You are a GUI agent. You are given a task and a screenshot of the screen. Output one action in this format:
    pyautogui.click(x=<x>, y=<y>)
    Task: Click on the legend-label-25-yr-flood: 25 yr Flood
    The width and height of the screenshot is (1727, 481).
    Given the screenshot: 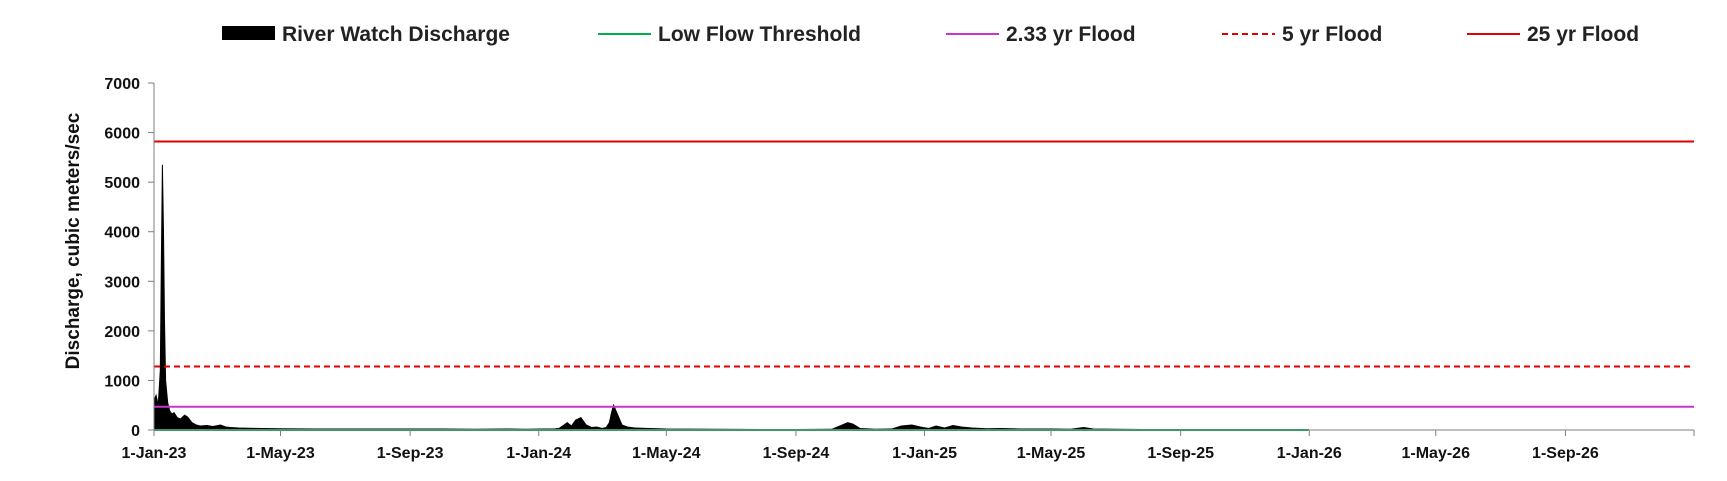 What is the action you would take?
    pyautogui.click(x=1583, y=34)
    